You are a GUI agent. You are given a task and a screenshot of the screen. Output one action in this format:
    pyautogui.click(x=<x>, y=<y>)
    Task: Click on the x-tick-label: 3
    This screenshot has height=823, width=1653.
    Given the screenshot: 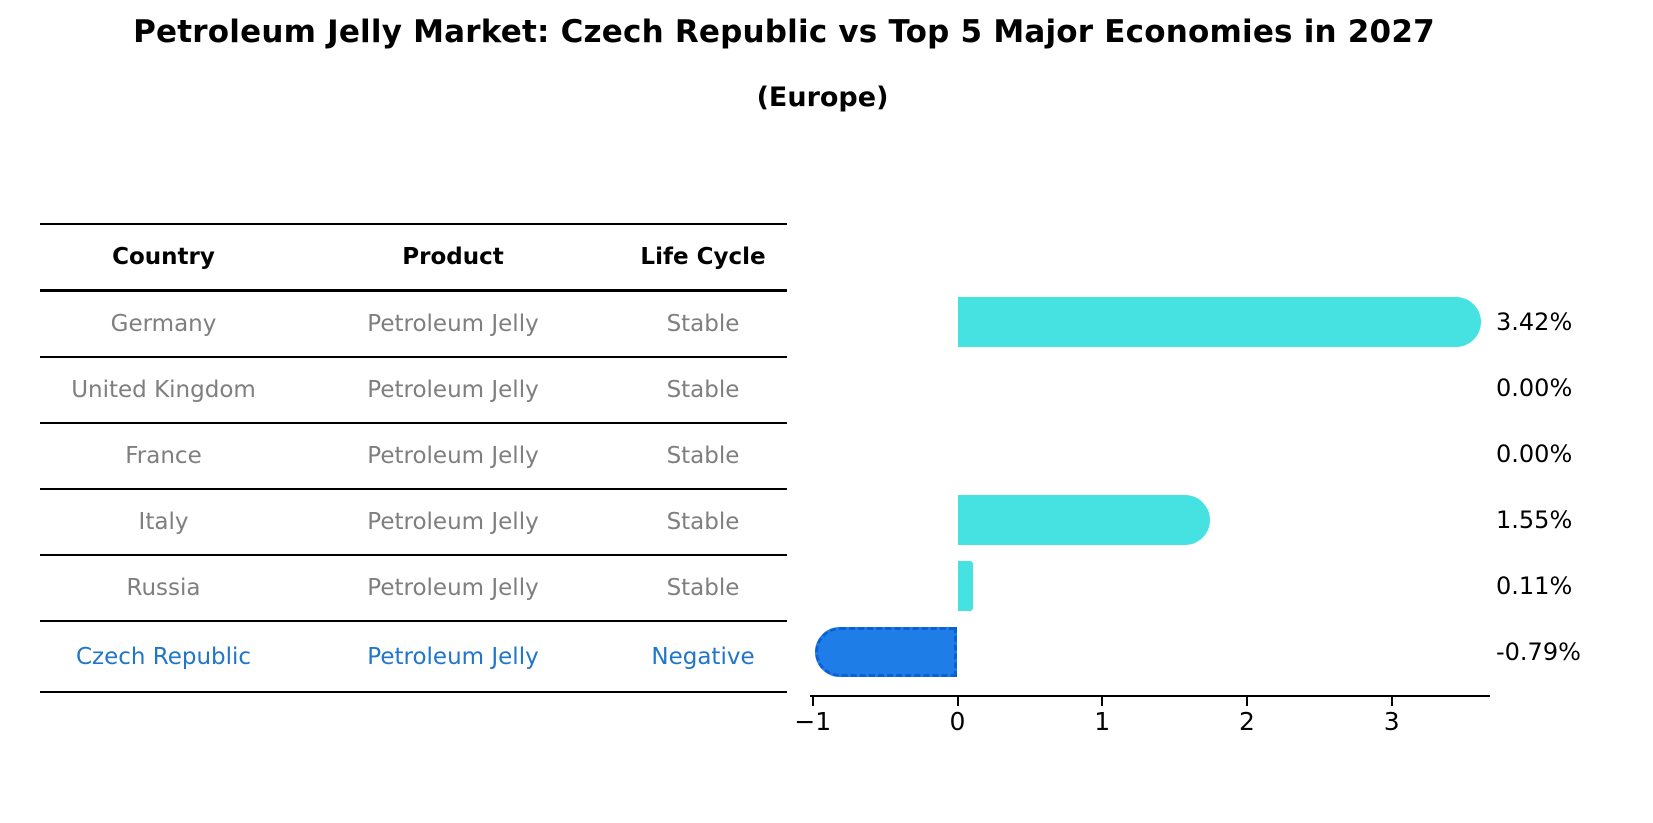 What is the action you would take?
    pyautogui.click(x=1391, y=721)
    